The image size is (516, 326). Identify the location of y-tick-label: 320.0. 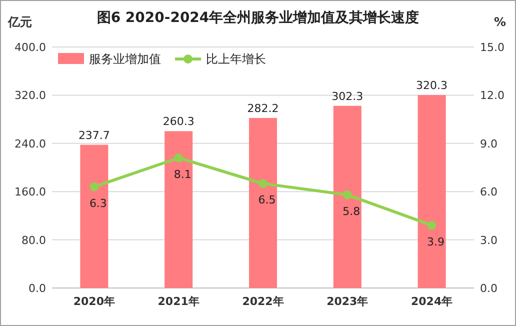
(30, 95).